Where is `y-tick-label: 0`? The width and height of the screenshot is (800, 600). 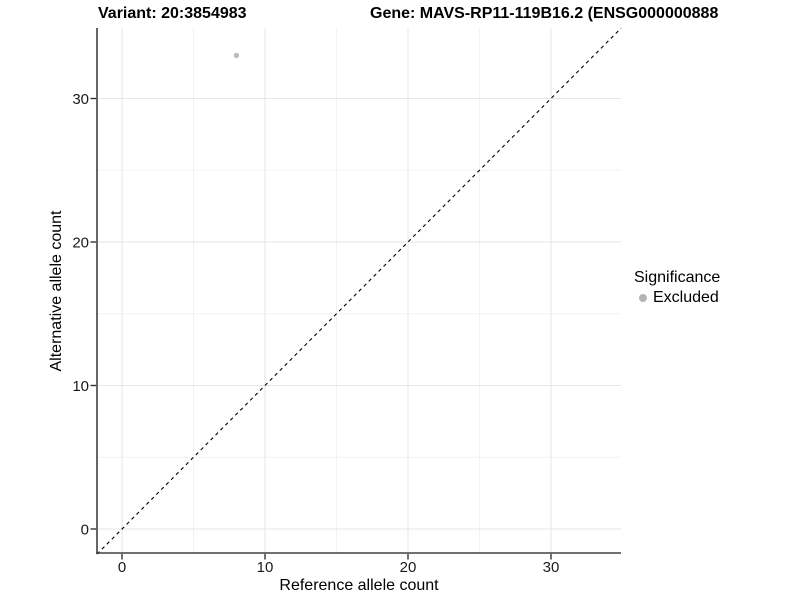
y-tick-label: 0 is located at coordinates (85, 530).